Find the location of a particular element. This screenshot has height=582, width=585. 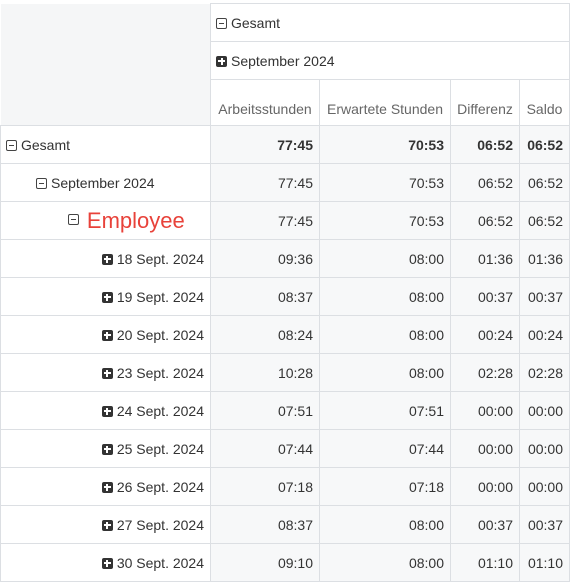

cell-saldo: 00:24 is located at coordinates (544, 334).